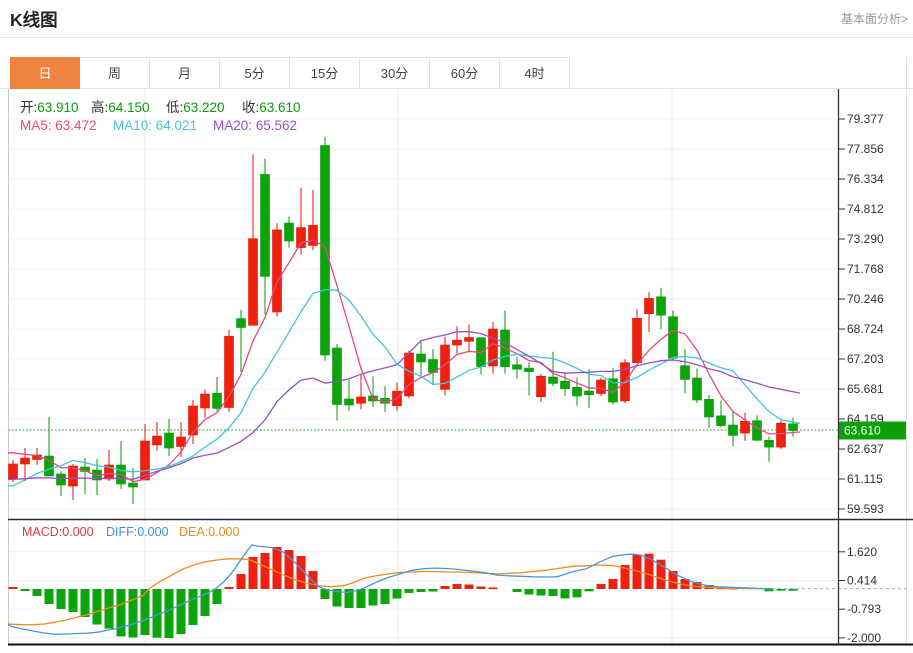  I want to click on svg-text: MA5: 63.472, so click(58, 125).